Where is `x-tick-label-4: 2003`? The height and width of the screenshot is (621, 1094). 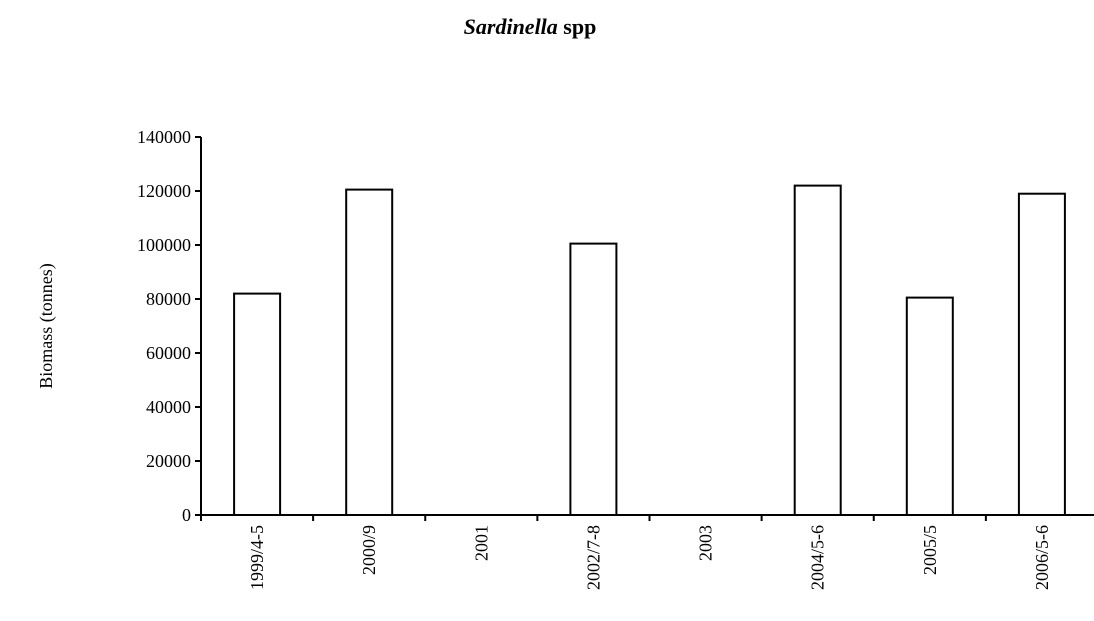
x-tick-label-4: 2003 is located at coordinates (706, 543).